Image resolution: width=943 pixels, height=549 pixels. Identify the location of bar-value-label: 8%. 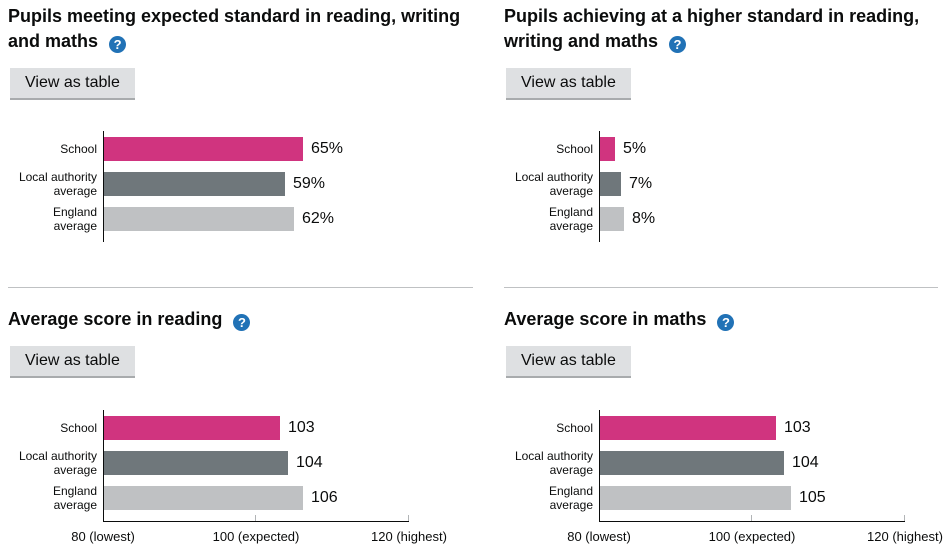
(644, 218).